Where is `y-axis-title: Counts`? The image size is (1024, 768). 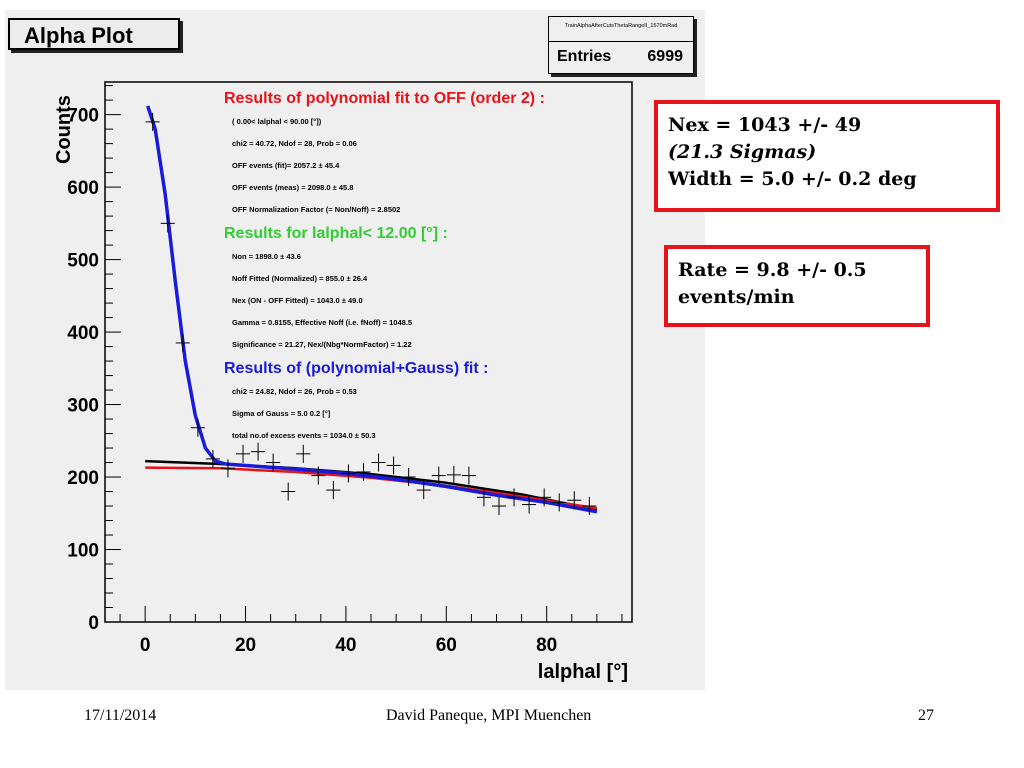
y-axis-title: Counts is located at coordinates (64, 129).